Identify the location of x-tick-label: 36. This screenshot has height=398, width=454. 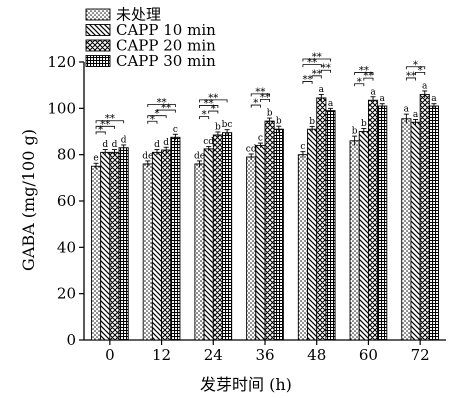
(264, 355).